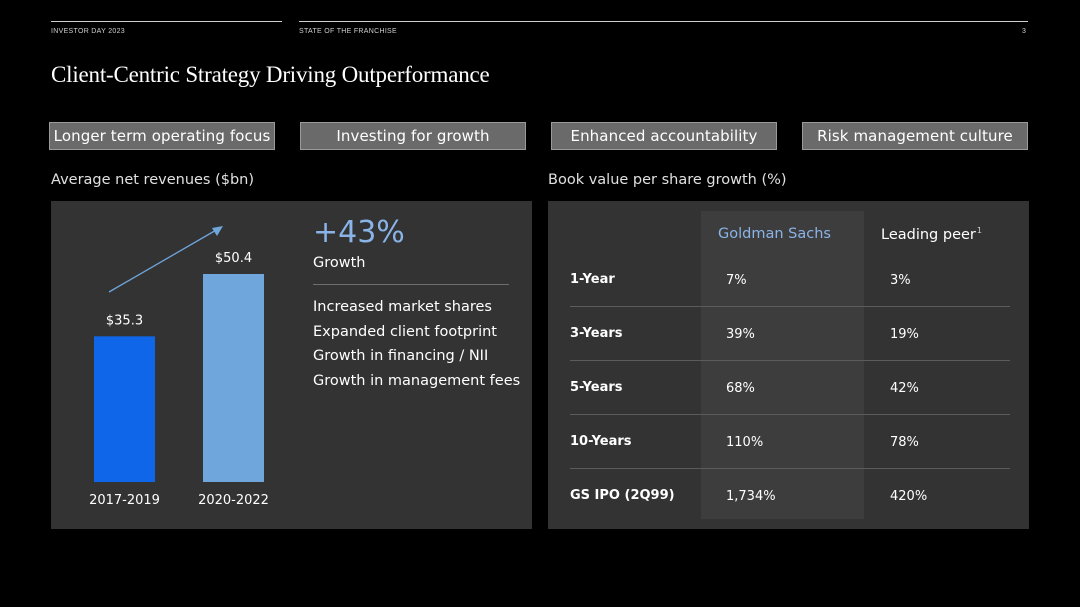 The width and height of the screenshot is (1080, 607). Describe the element at coordinates (411, 284) in the screenshot. I see `growth-divider` at that location.